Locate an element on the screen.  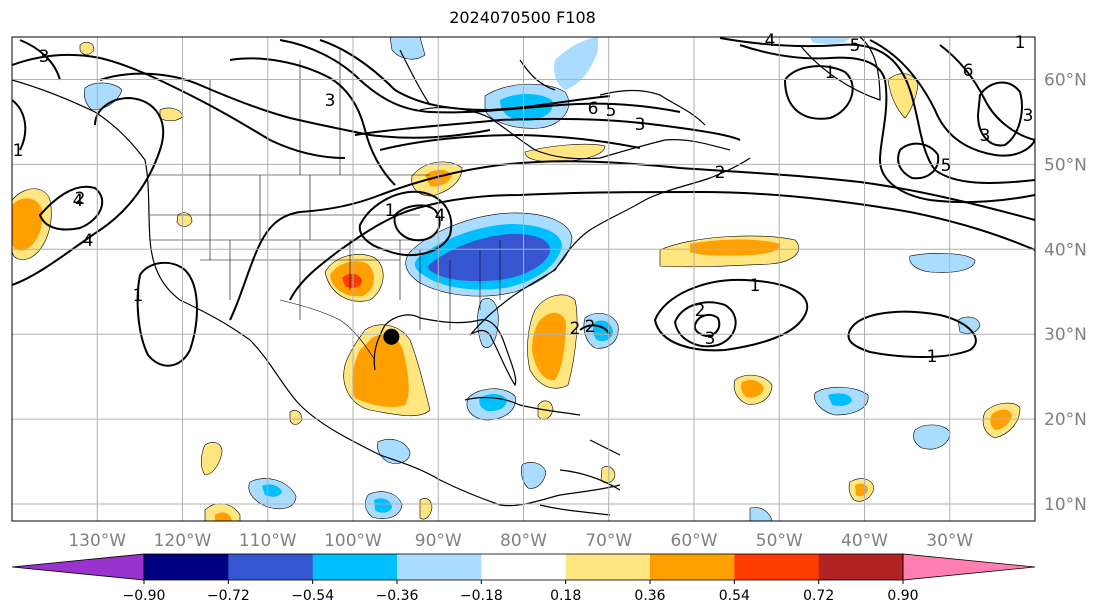
map-title: 2024070500 F108 is located at coordinates (522, 17).